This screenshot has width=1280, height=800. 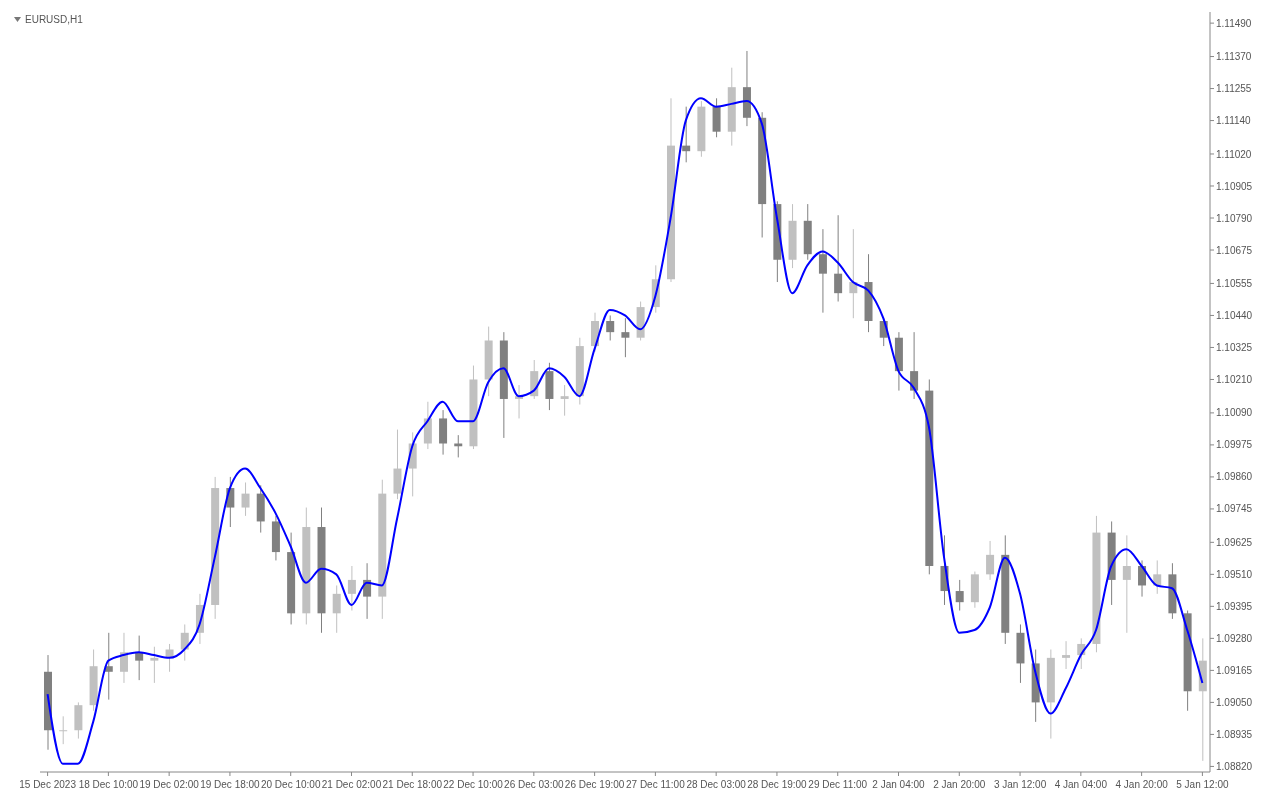 What do you see at coordinates (1234, 283) in the screenshot?
I see `y-tick-label: 1.10555` at bounding box center [1234, 283].